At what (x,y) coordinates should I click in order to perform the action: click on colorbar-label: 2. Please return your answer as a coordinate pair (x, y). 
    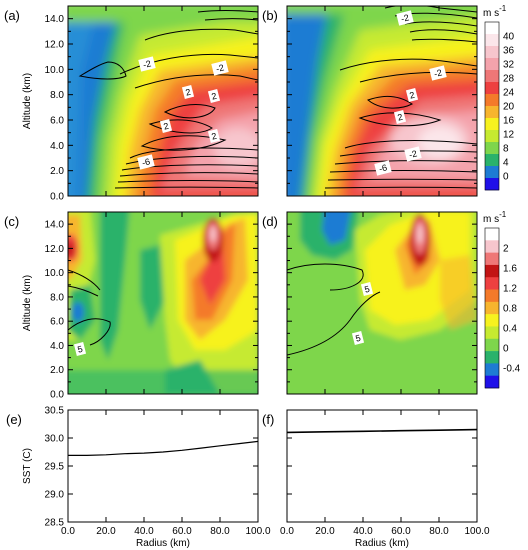
    Looking at the image, I should click on (506, 249).